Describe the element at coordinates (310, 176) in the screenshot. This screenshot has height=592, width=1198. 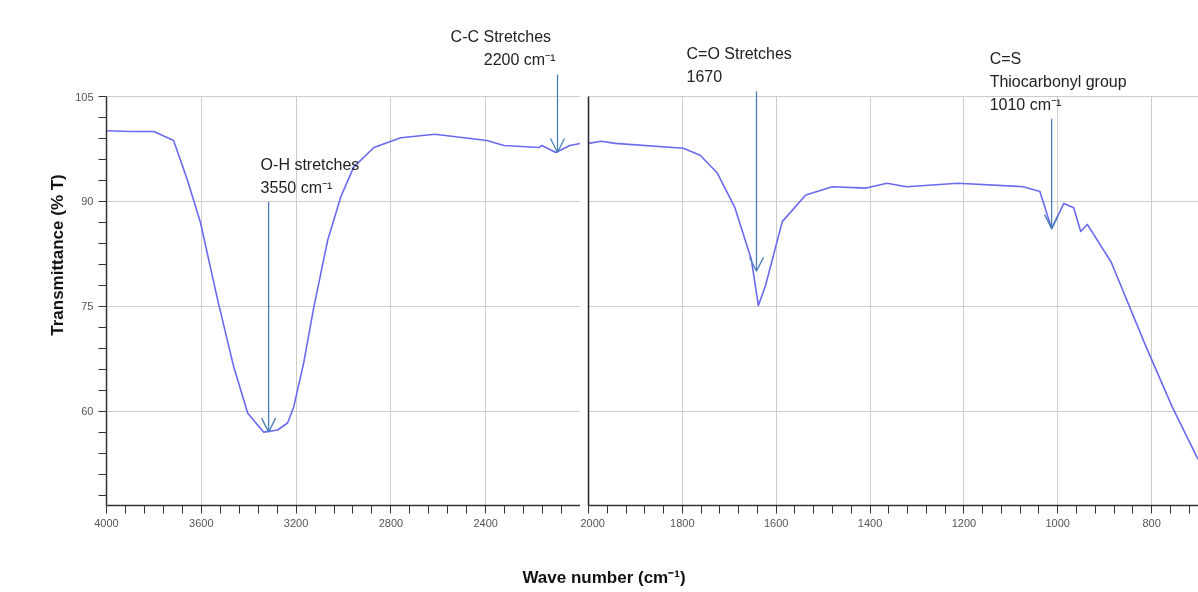
I see `annotation: O-H stretches 3550 cm⁻¹` at that location.